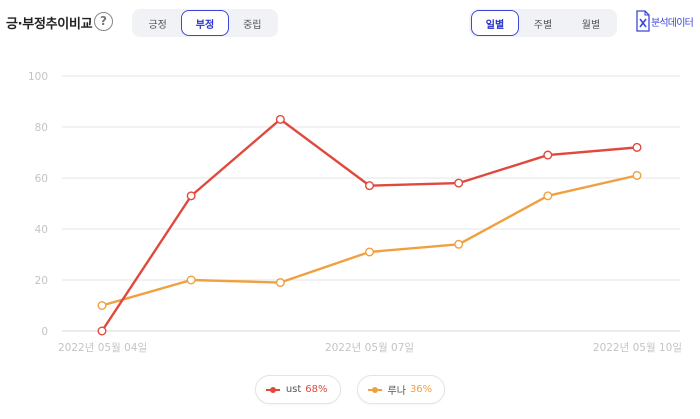  Describe the element at coordinates (191, 280) in the screenshot. I see `data-point-루나-2022-05-05` at that location.